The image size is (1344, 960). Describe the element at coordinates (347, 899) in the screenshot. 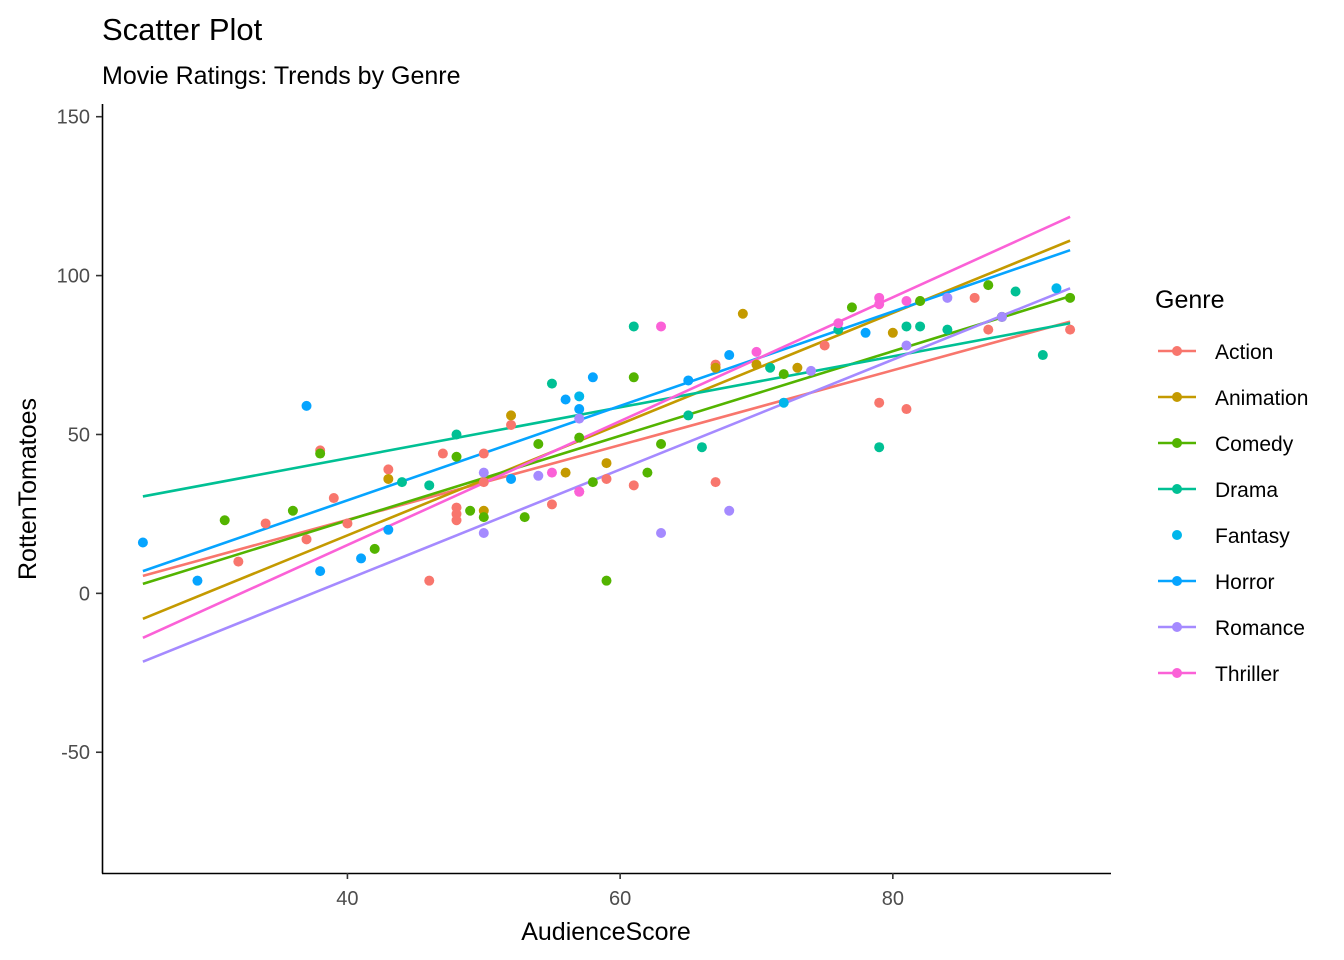

I see `x-tick-label: 40` at that location.